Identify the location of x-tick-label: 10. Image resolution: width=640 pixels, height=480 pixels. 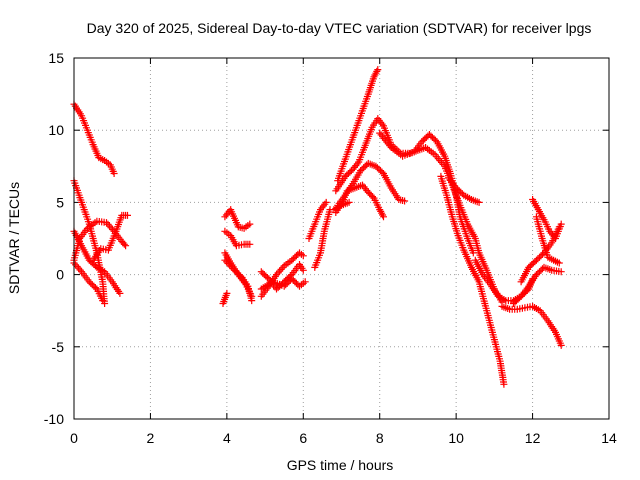
(456, 438).